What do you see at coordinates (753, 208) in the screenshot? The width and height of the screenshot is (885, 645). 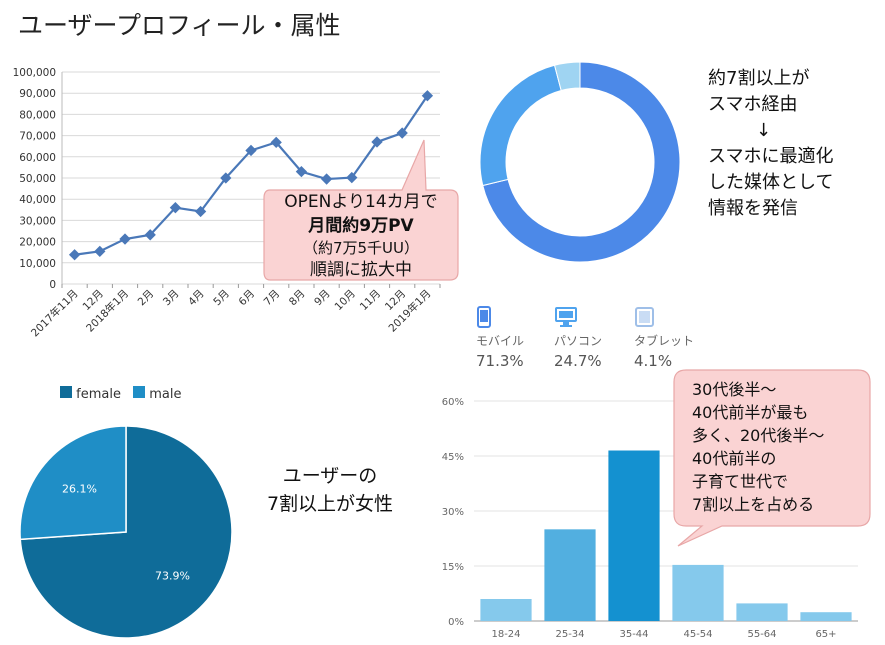 I see `device-note-line6: 情報を発信` at bounding box center [753, 208].